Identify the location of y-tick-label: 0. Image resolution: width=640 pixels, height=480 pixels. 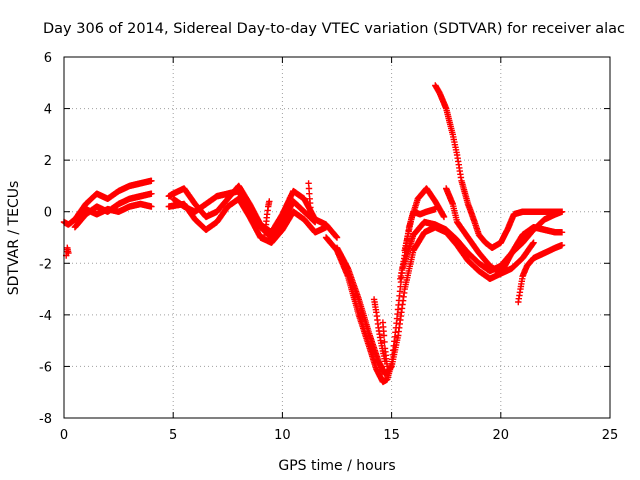
(48, 213).